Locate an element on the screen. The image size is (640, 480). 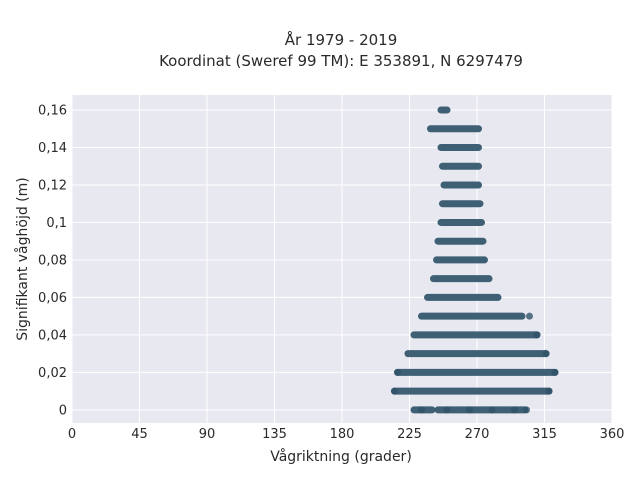
y-tick-label: 0,04 is located at coordinates (52, 335).